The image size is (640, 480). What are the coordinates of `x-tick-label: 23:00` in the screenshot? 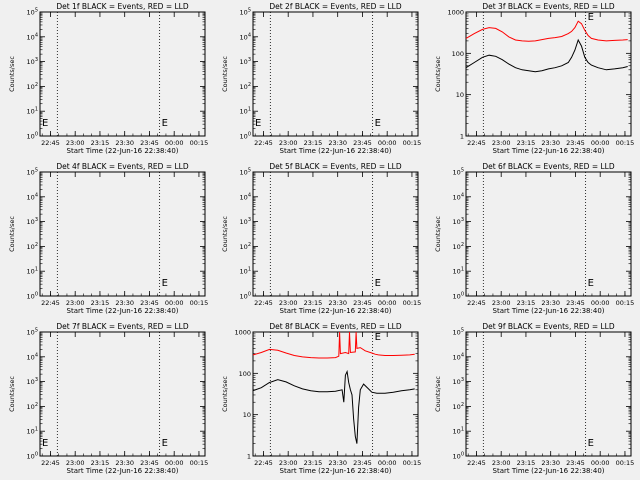 It's located at (288, 303).